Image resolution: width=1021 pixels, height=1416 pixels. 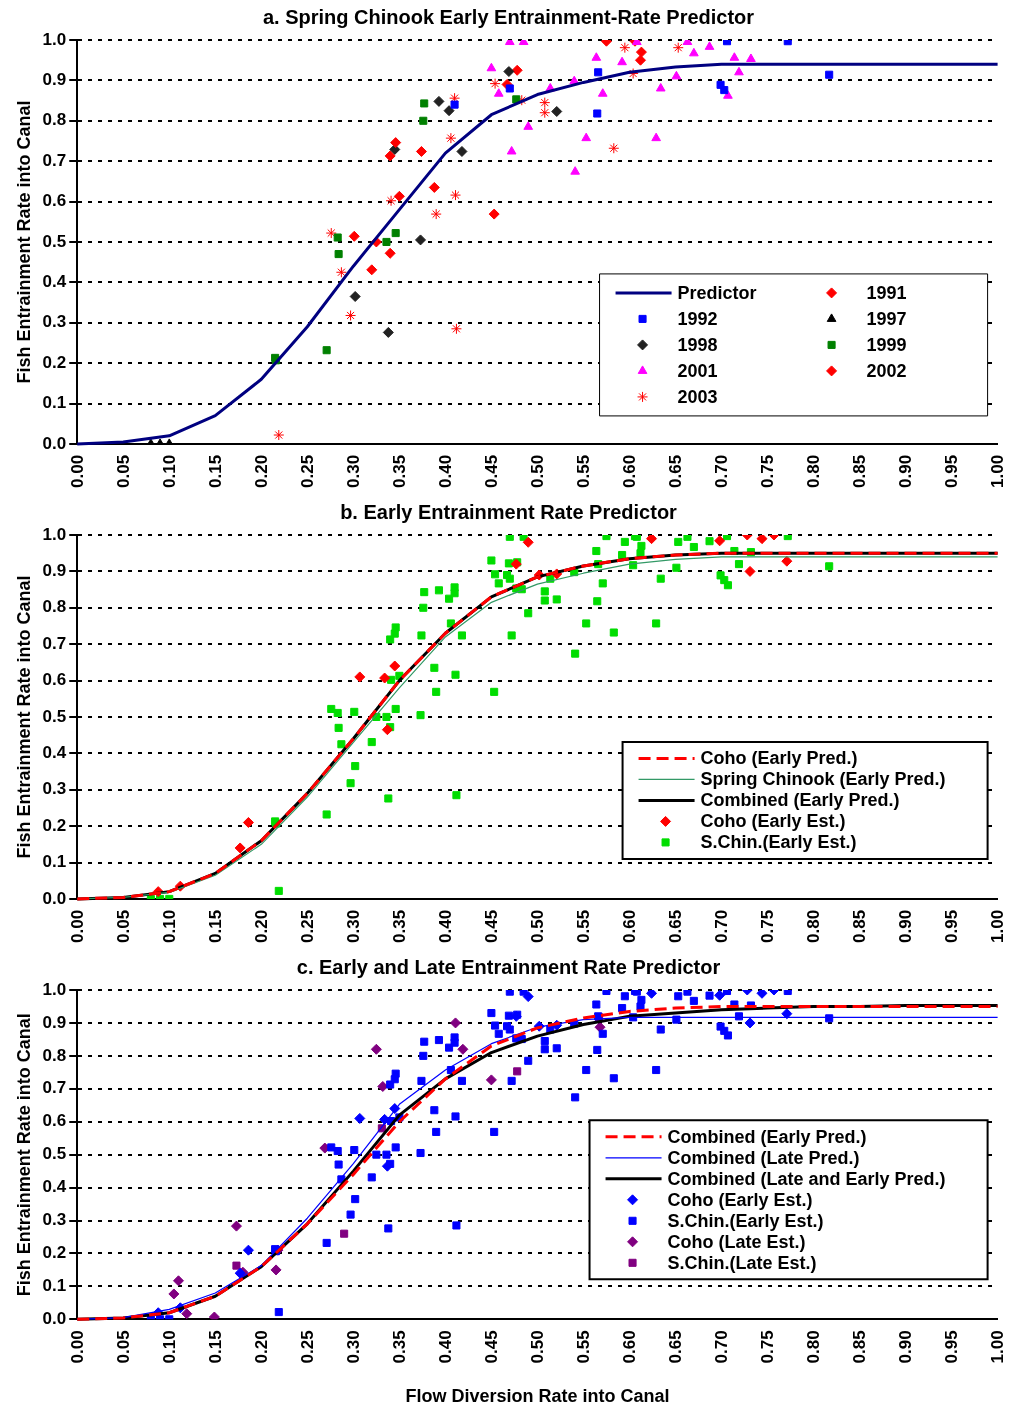 What do you see at coordinates (508, 966) in the screenshot?
I see `chart-title: c. Early and Late Entrainment Rate Predictor` at bounding box center [508, 966].